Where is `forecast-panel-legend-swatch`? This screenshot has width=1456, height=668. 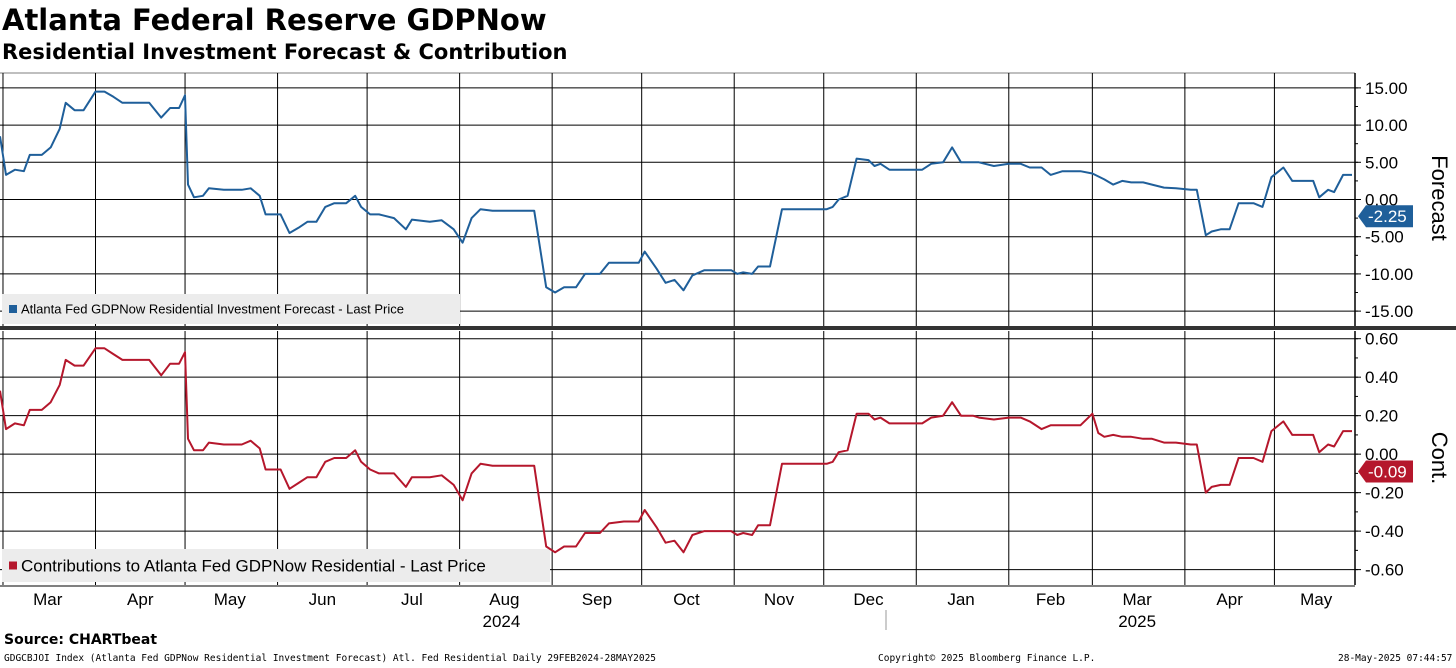
forecast-panel-legend-swatch is located at coordinates (13, 309).